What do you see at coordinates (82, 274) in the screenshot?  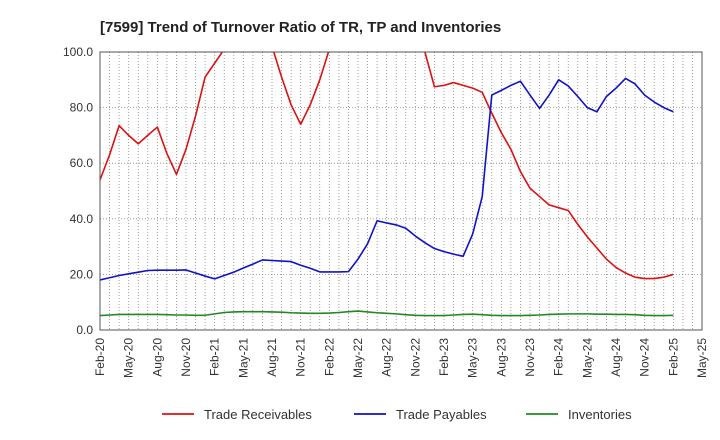 I see `y-tick-label: 20.0` at bounding box center [82, 274].